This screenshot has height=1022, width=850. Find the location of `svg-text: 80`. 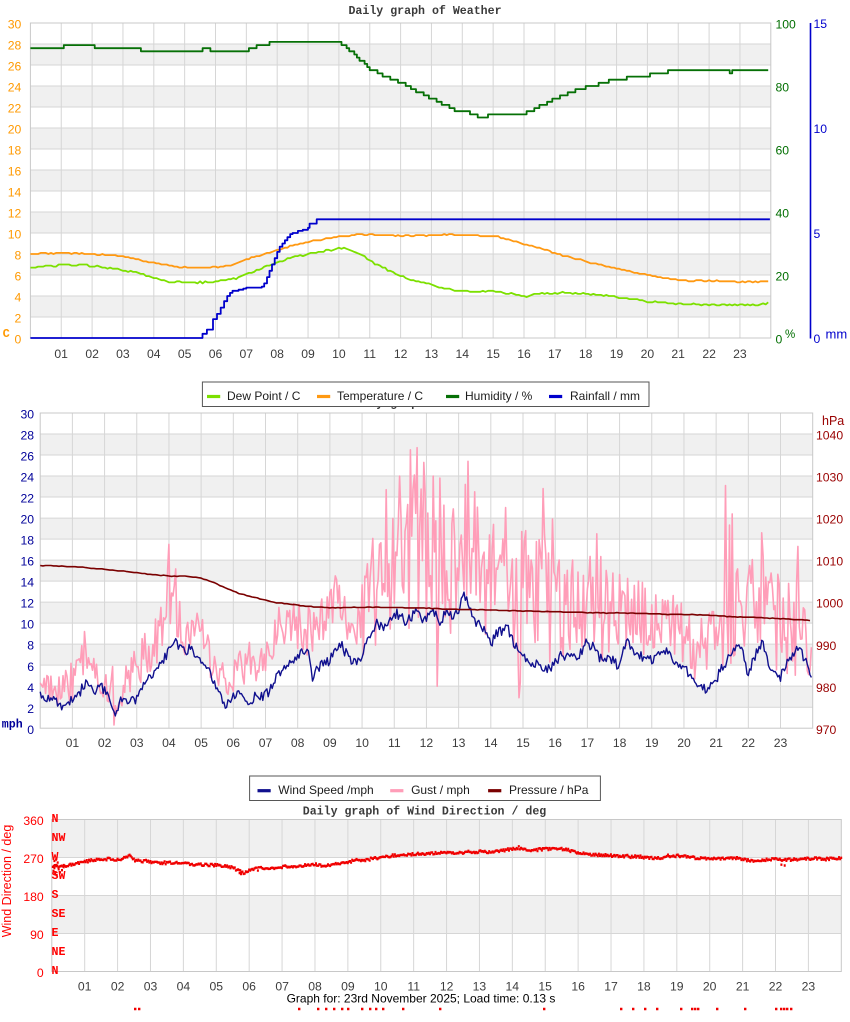

svg-text: 80 is located at coordinates (783, 88).